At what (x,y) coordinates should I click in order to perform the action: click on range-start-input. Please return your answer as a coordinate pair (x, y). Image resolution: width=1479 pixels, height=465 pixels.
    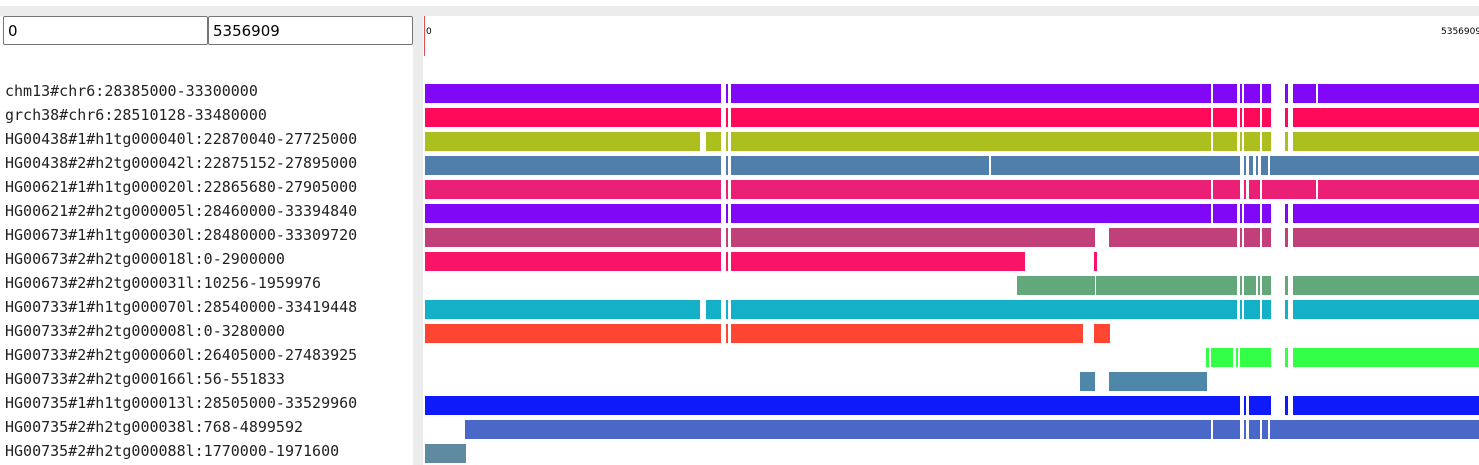
    Looking at the image, I should click on (105, 30).